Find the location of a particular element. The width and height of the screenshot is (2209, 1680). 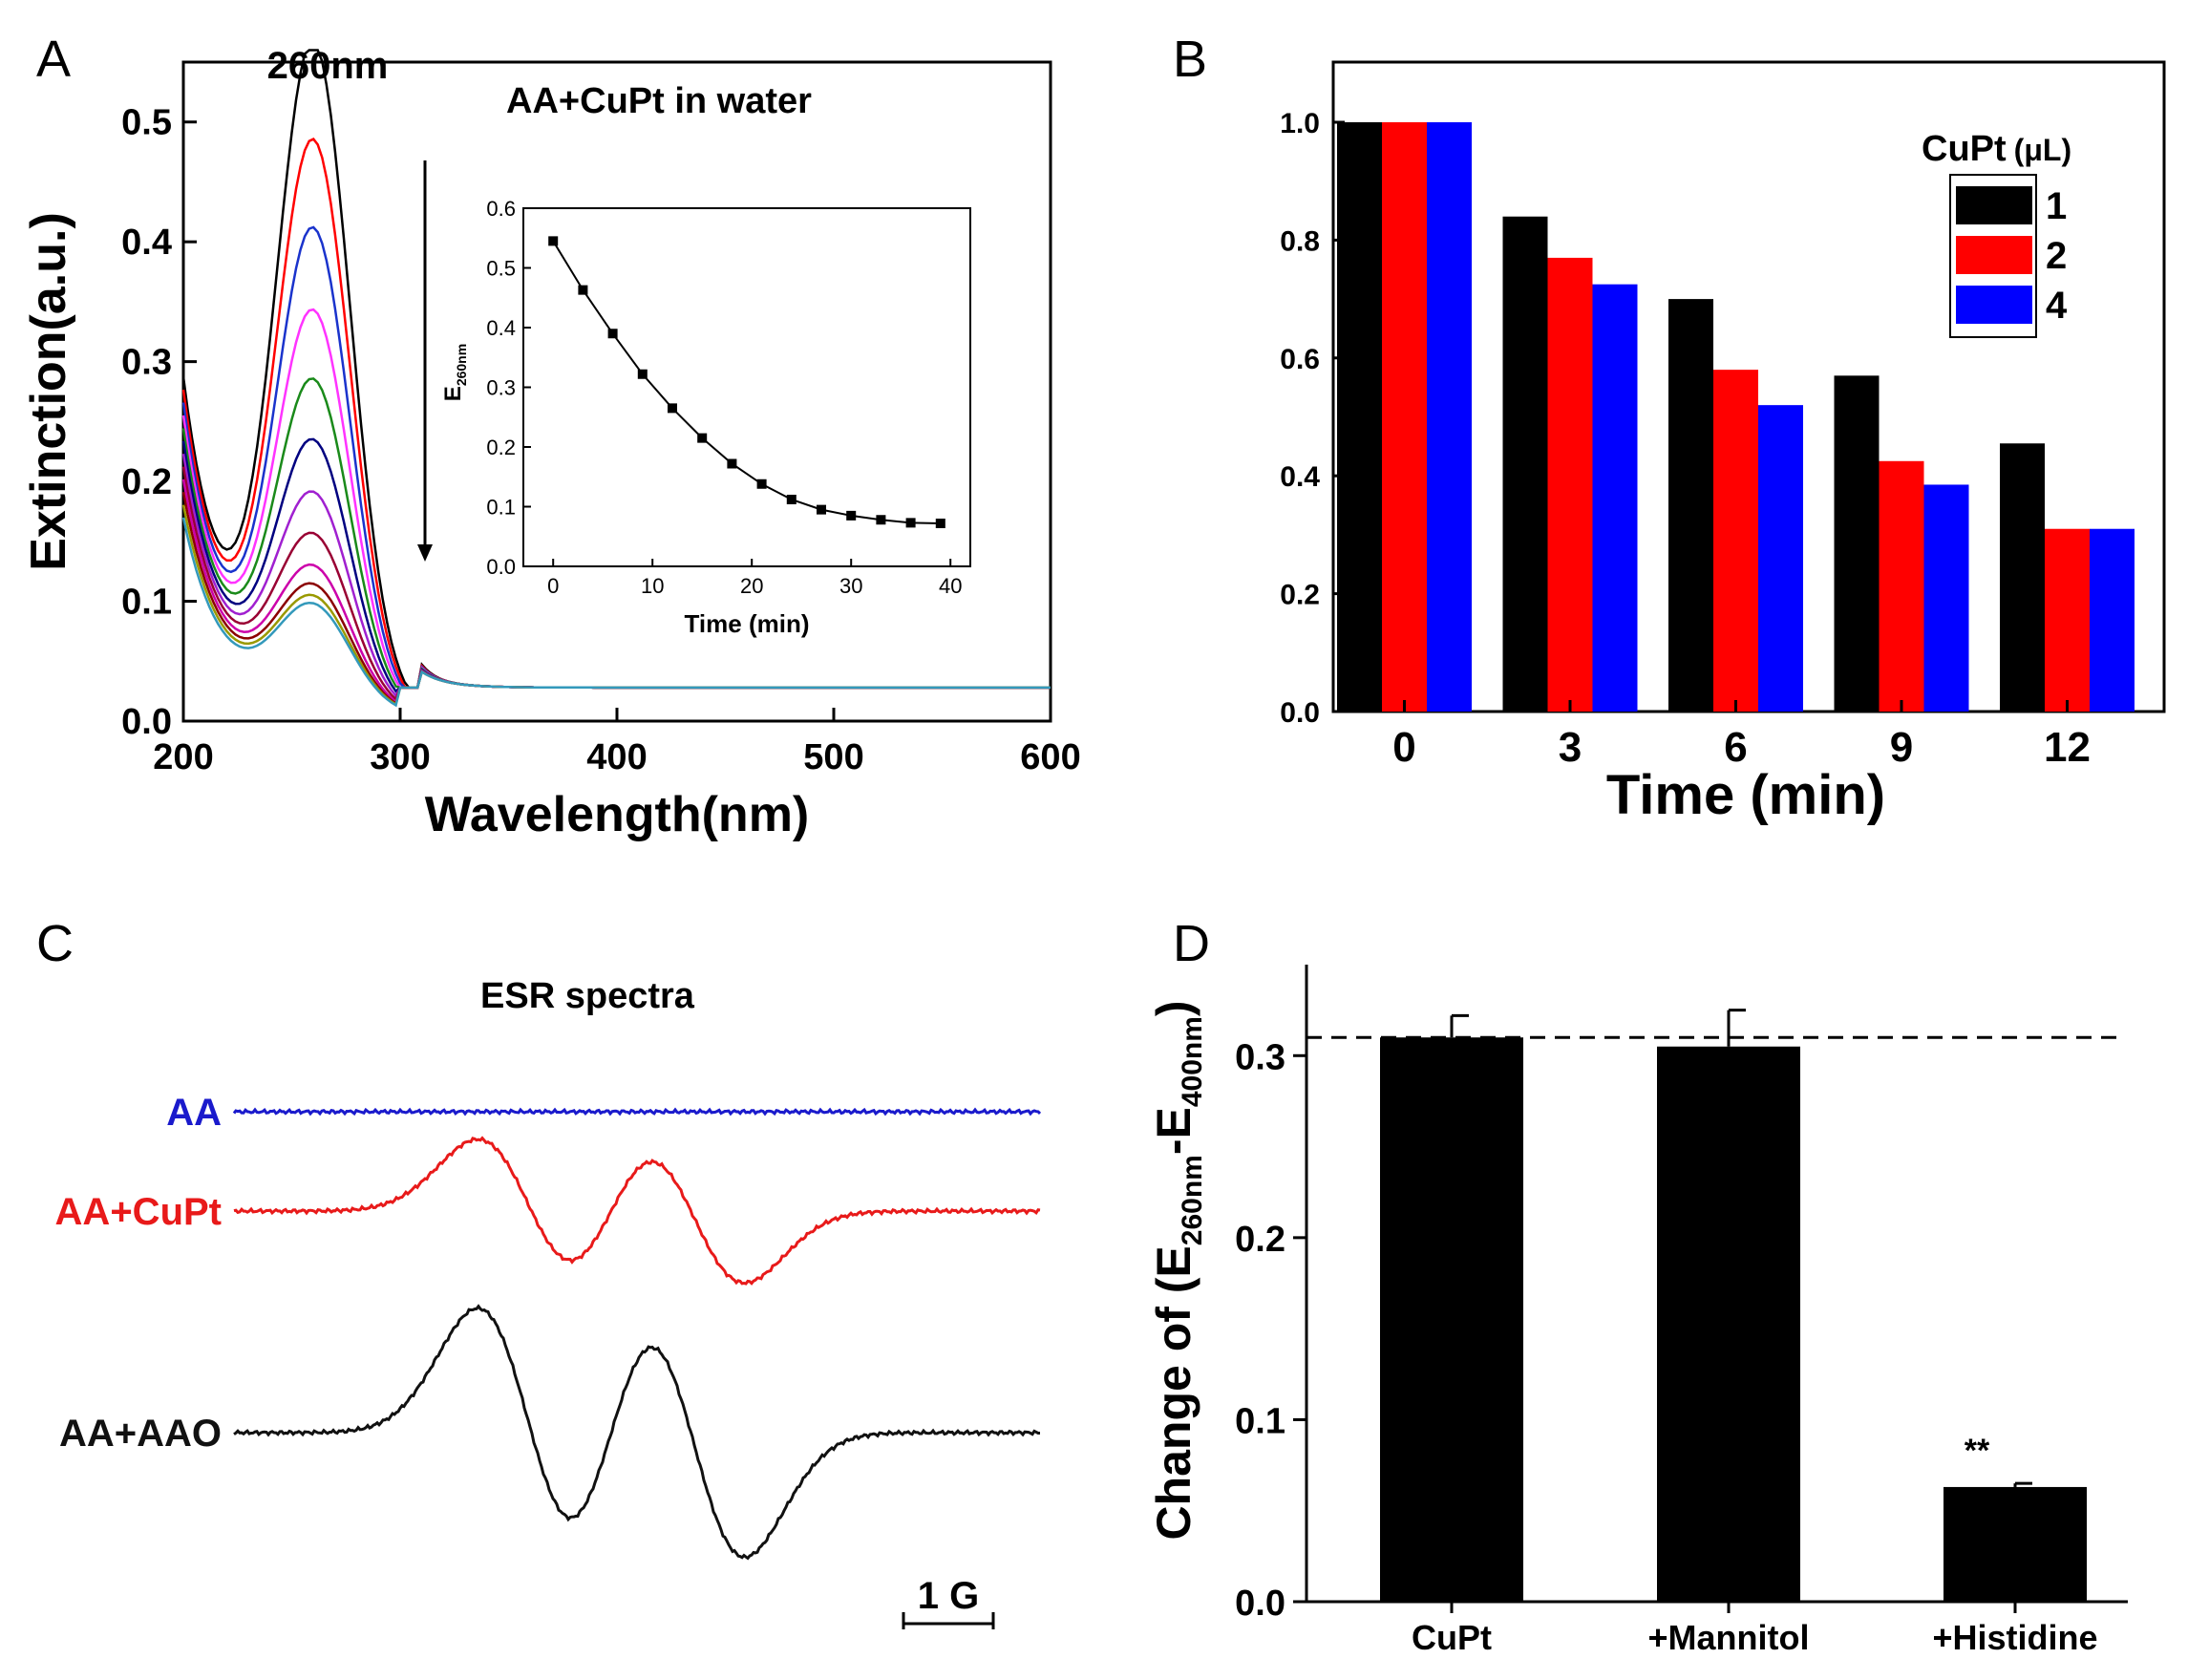

inset-ylabel: E260nm is located at coordinates (454, 373).